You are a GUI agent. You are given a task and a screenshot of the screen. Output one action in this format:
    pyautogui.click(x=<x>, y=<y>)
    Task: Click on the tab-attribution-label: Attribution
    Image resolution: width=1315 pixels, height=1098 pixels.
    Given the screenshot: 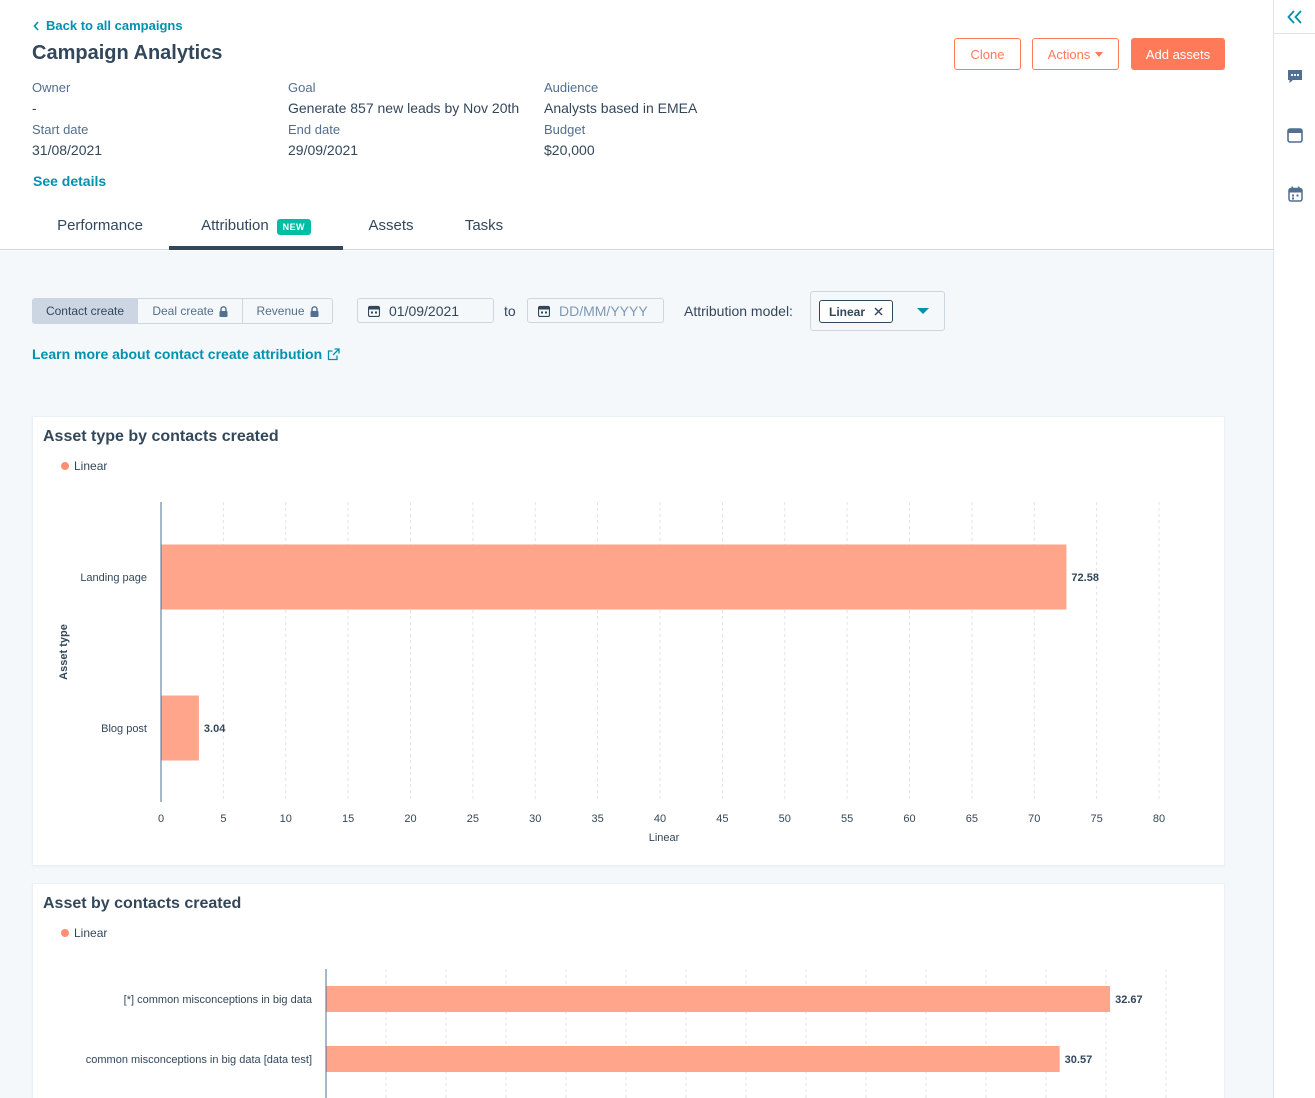 What is the action you would take?
    pyautogui.click(x=235, y=225)
    